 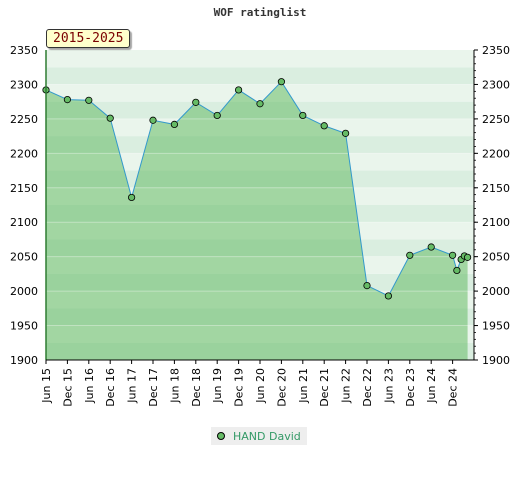 I want to click on y-tick-label-left: 2250, so click(x=24, y=119).